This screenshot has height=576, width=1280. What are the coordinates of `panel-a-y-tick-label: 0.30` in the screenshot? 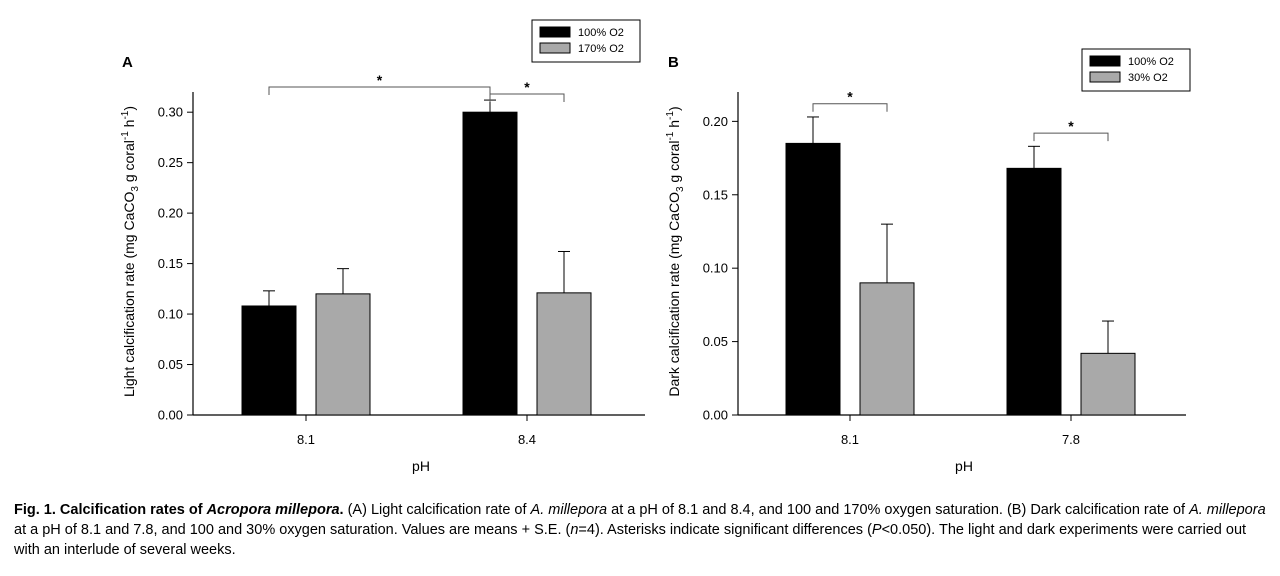 It's located at (170, 112).